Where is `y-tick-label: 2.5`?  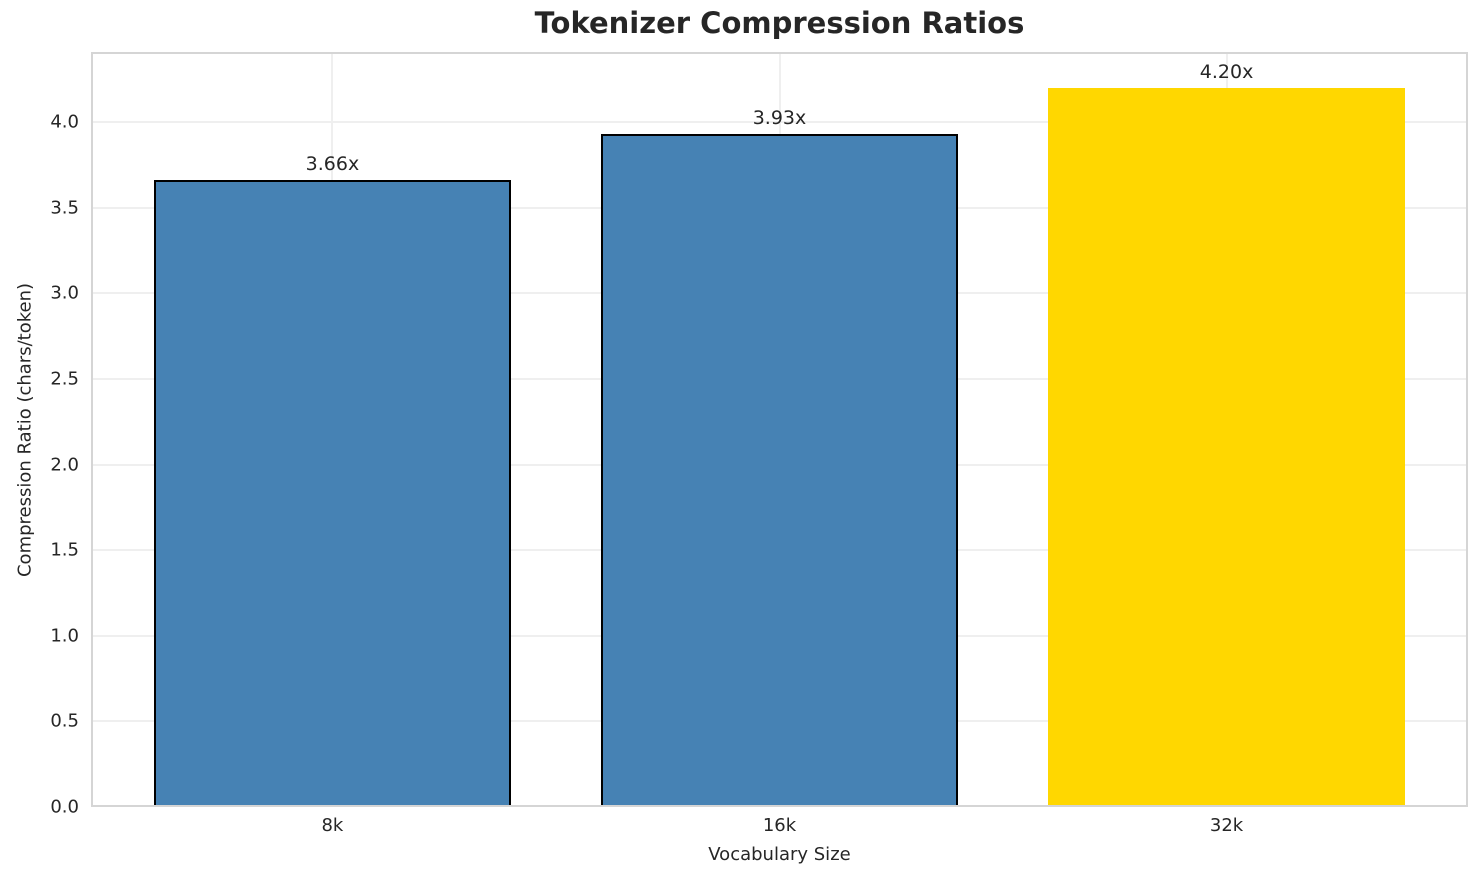 y-tick-label: 2.5 is located at coordinates (64, 379).